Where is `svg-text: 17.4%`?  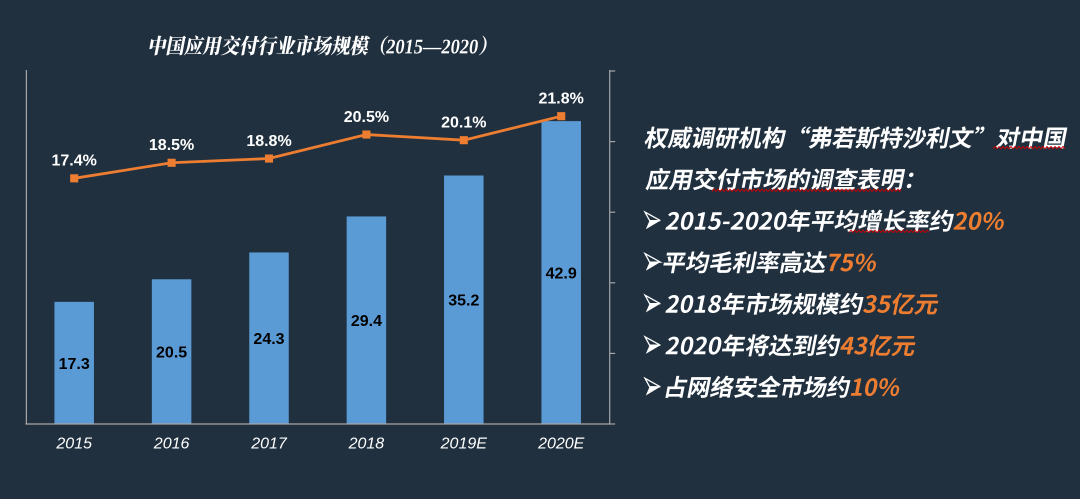
svg-text: 17.4% is located at coordinates (74, 161).